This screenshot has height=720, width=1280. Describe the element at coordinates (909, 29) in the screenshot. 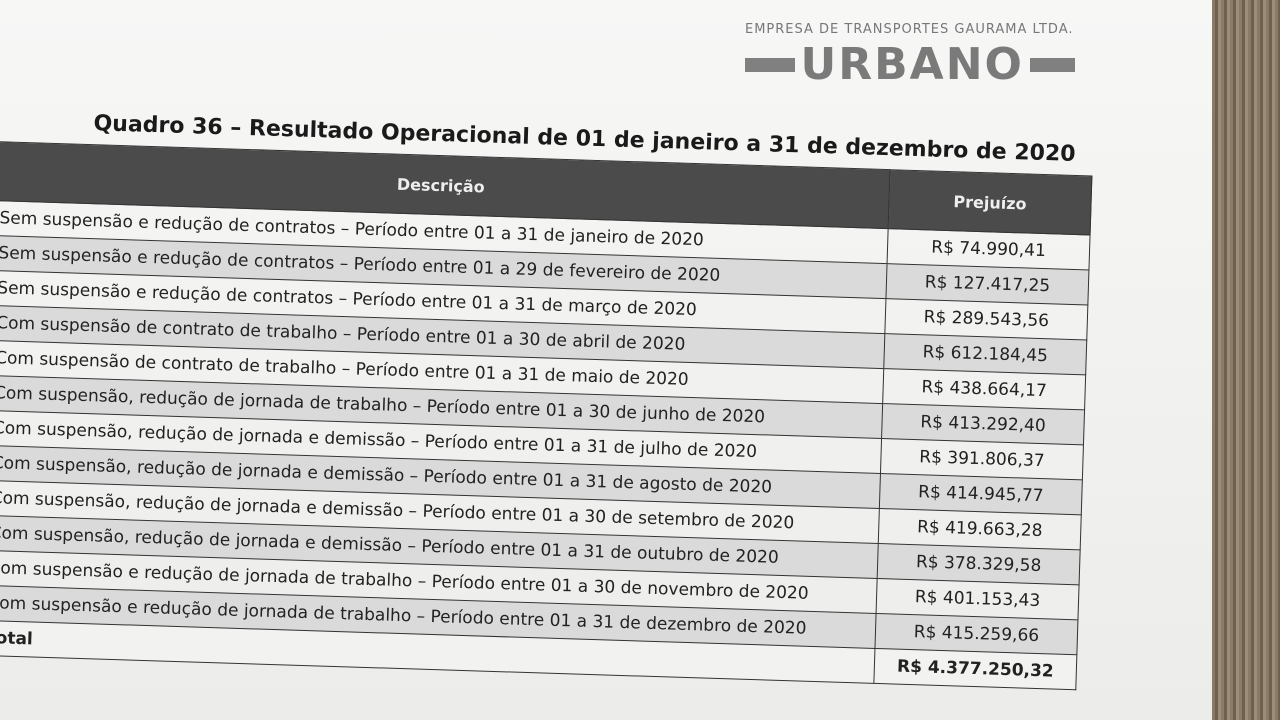

I see `company-name: EMPRESA DE TRANSPORTES GAURAMA LTDA.` at that location.